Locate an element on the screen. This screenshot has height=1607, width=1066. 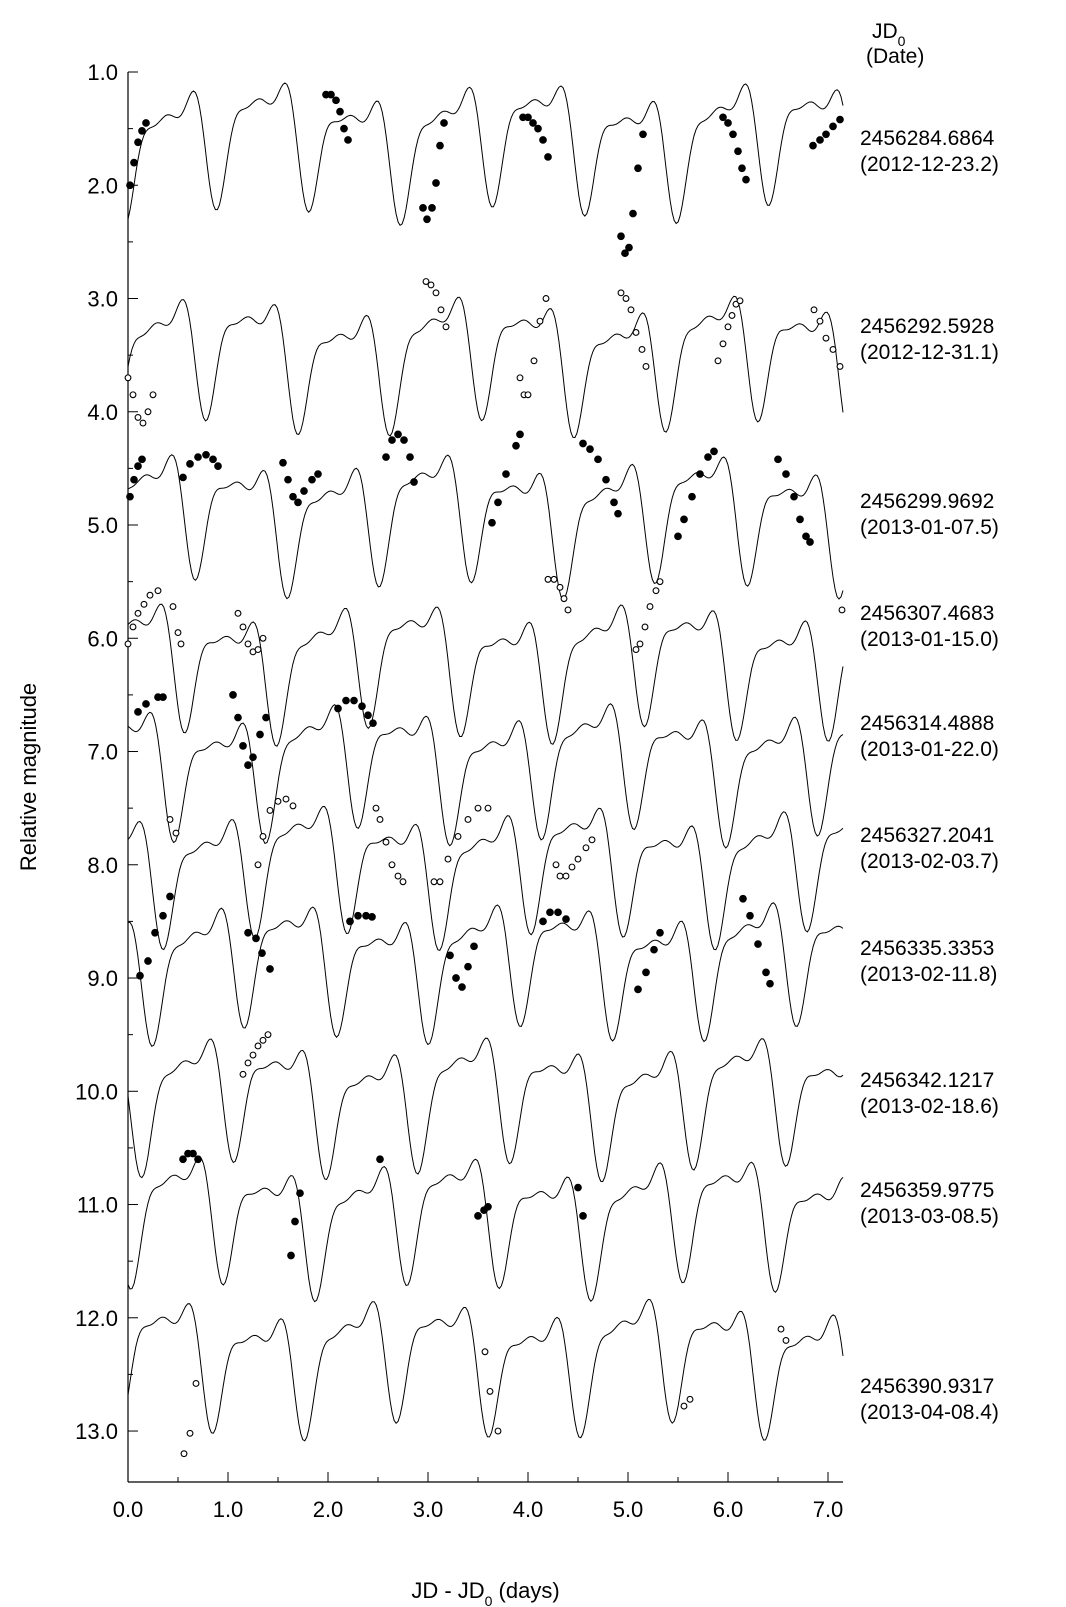
y-tick-label: 3.0 is located at coordinates (102, 299).